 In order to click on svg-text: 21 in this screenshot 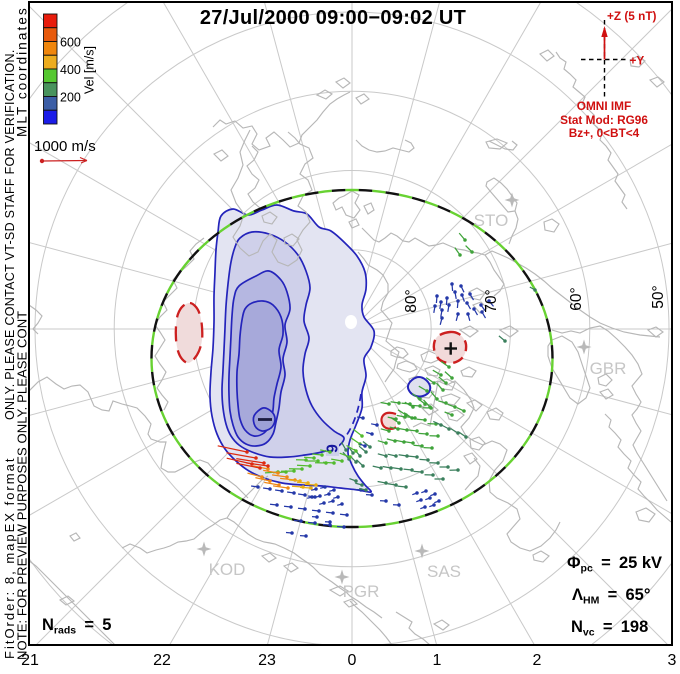, I will do `click(30, 660)`.